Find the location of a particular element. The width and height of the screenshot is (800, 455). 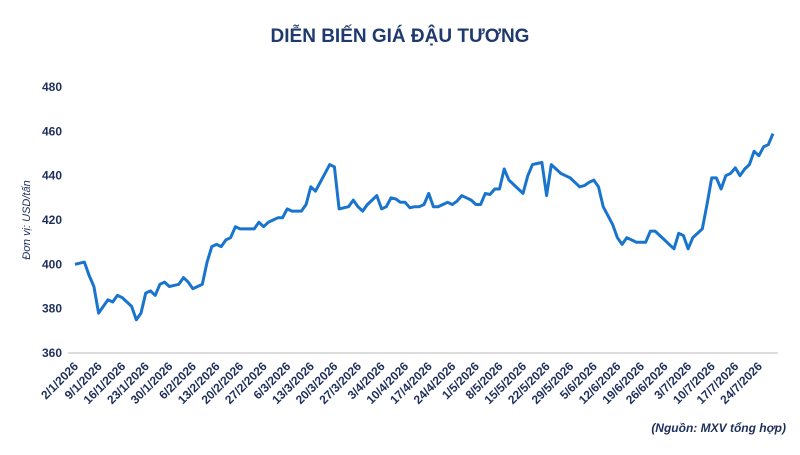

chart-title: DIỄN BIẾN GIÁ ĐẬU TƯƠNG is located at coordinates (400, 36).